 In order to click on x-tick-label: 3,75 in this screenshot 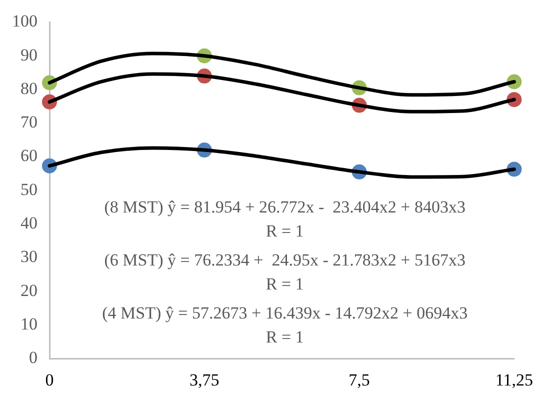, I will do `click(205, 380)`.